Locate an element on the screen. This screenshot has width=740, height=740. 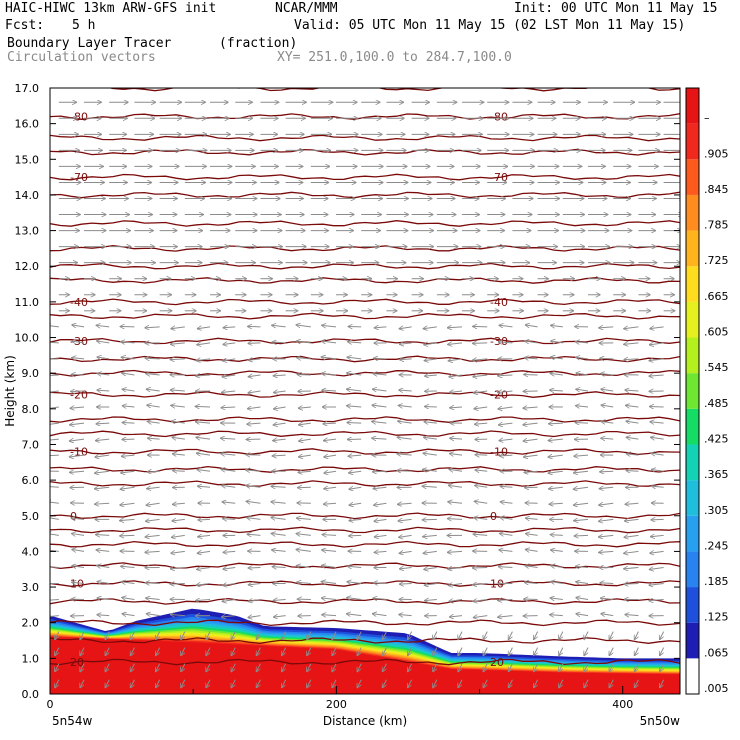
x-tick-label: 400 is located at coordinates (622, 704).